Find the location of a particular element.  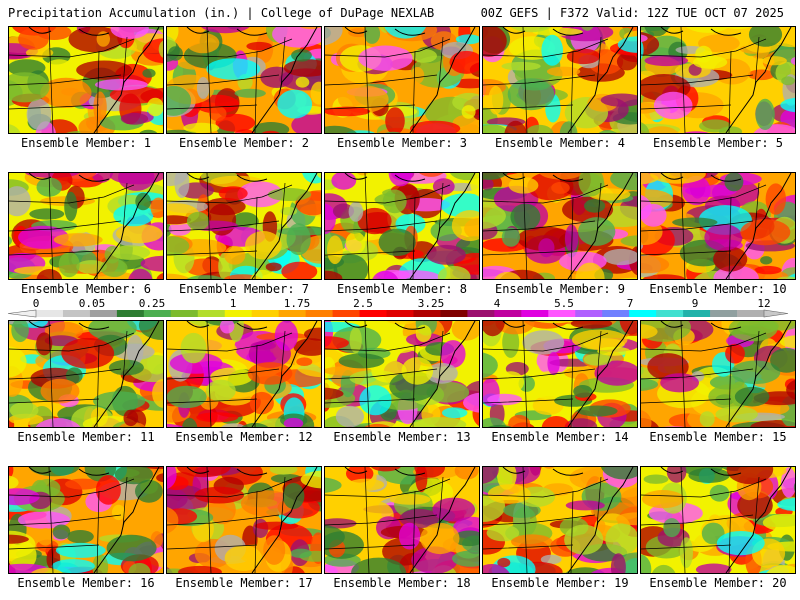

colorbar-tick-label: 2.5 is located at coordinates (363, 303).